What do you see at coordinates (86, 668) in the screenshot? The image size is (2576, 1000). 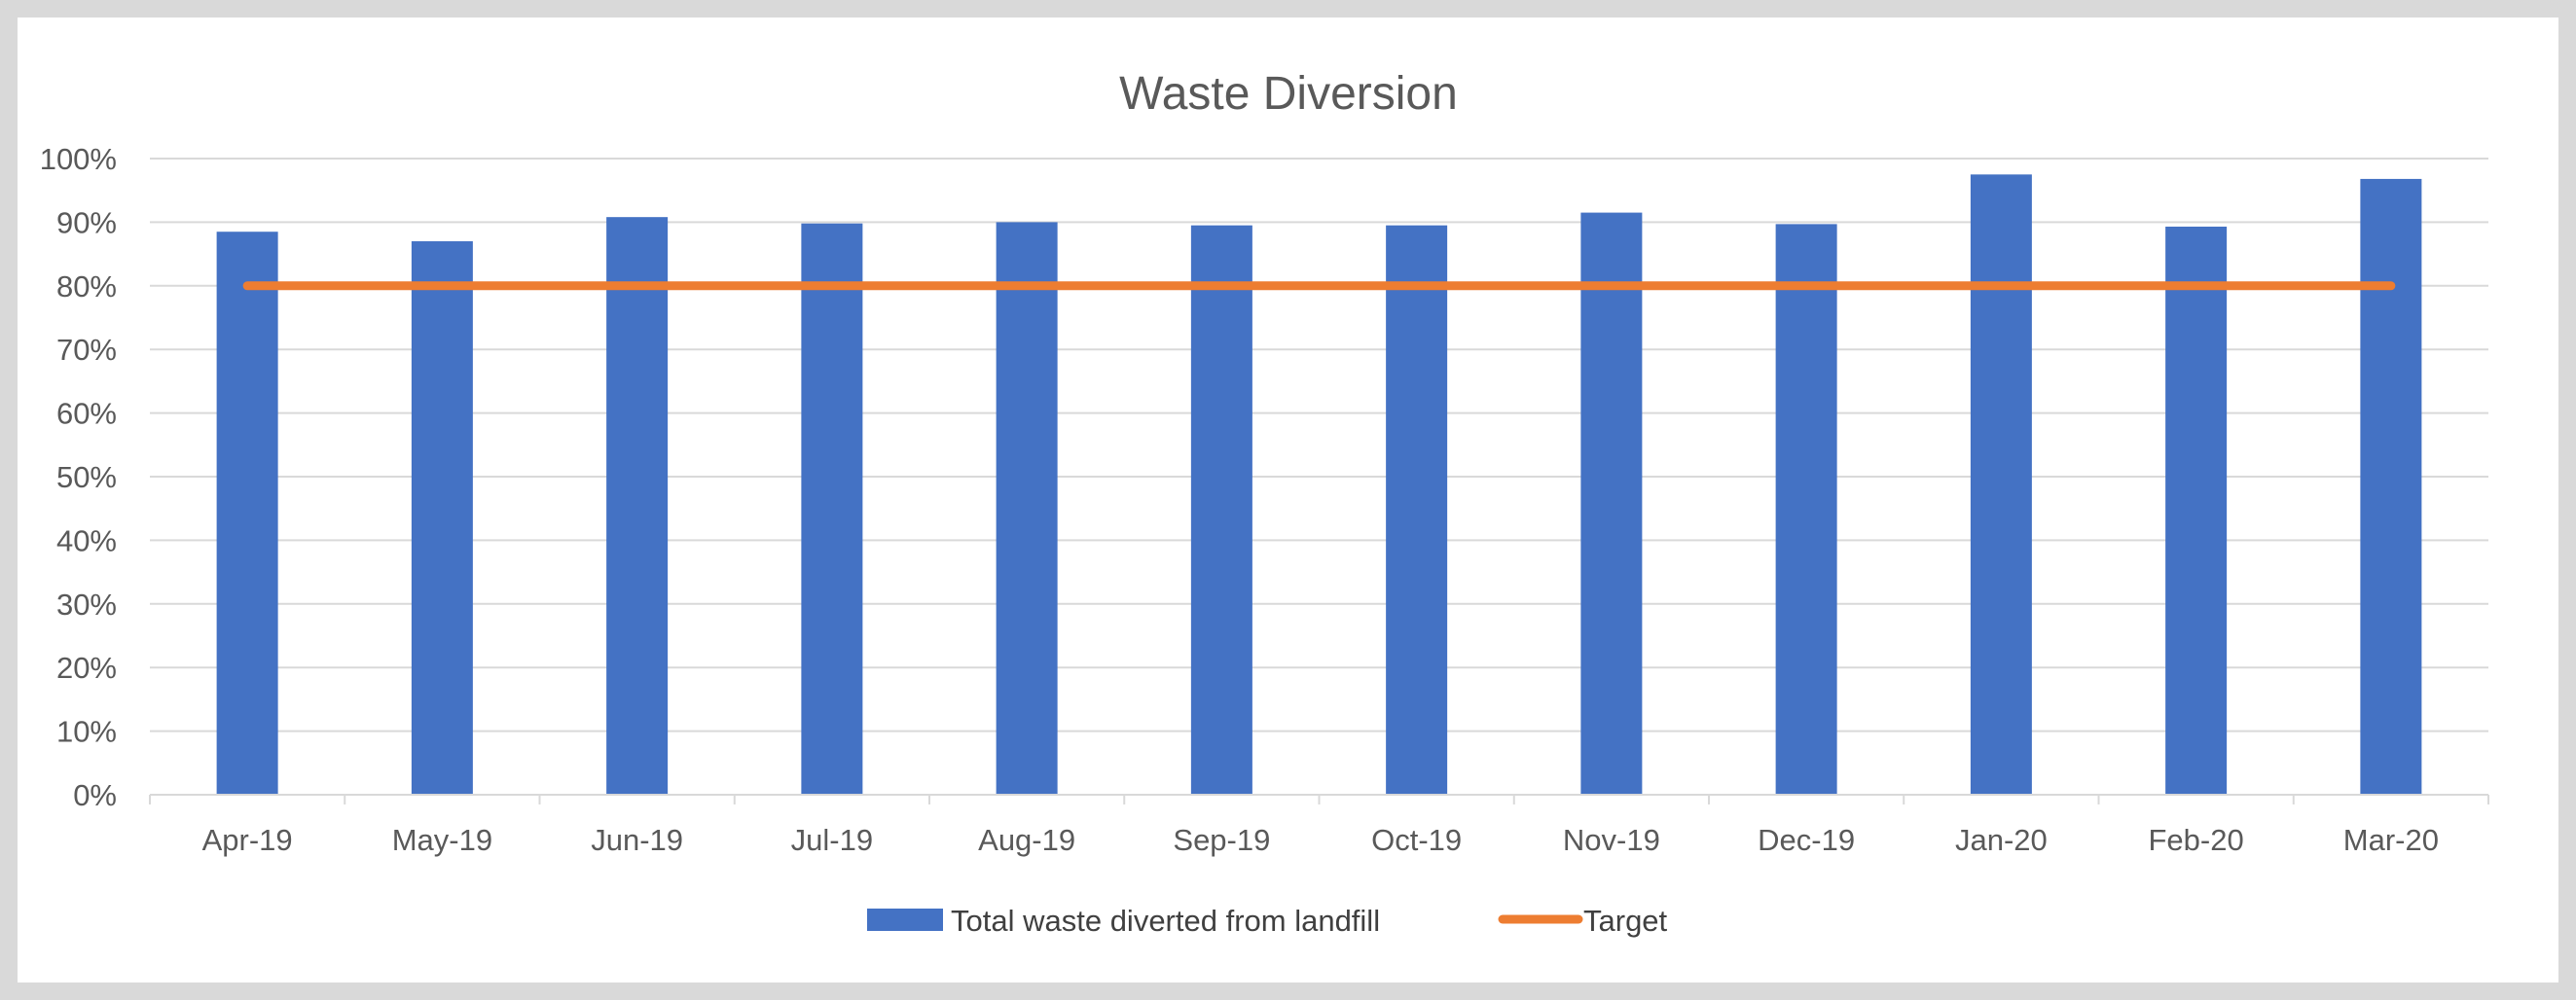 I see `y-tick-label: 20%` at bounding box center [86, 668].